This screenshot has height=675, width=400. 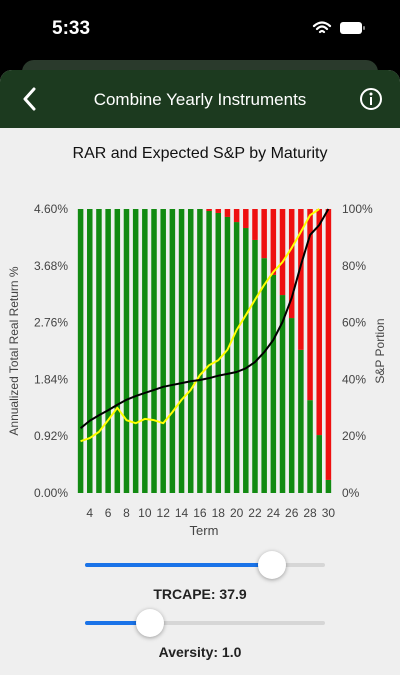 I want to click on y-tick-label: 4.60%, so click(x=51, y=209).